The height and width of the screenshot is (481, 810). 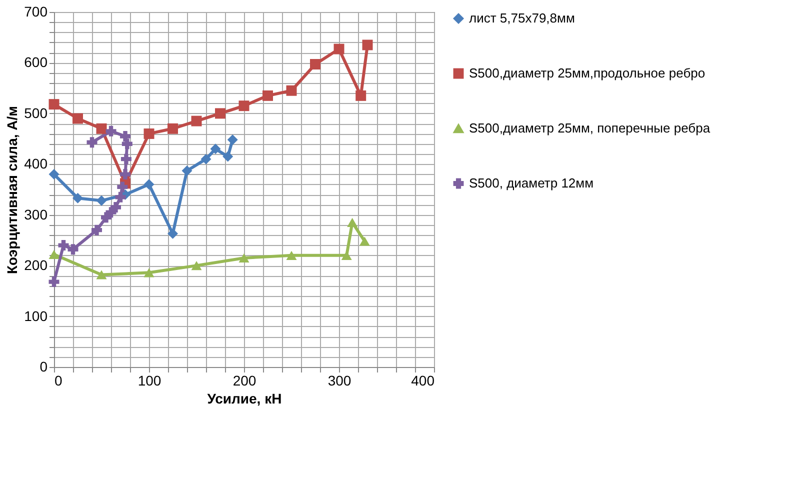 I want to click on legend-label: S500,диаметр 25мм, поперечные ребра, so click(x=590, y=128).